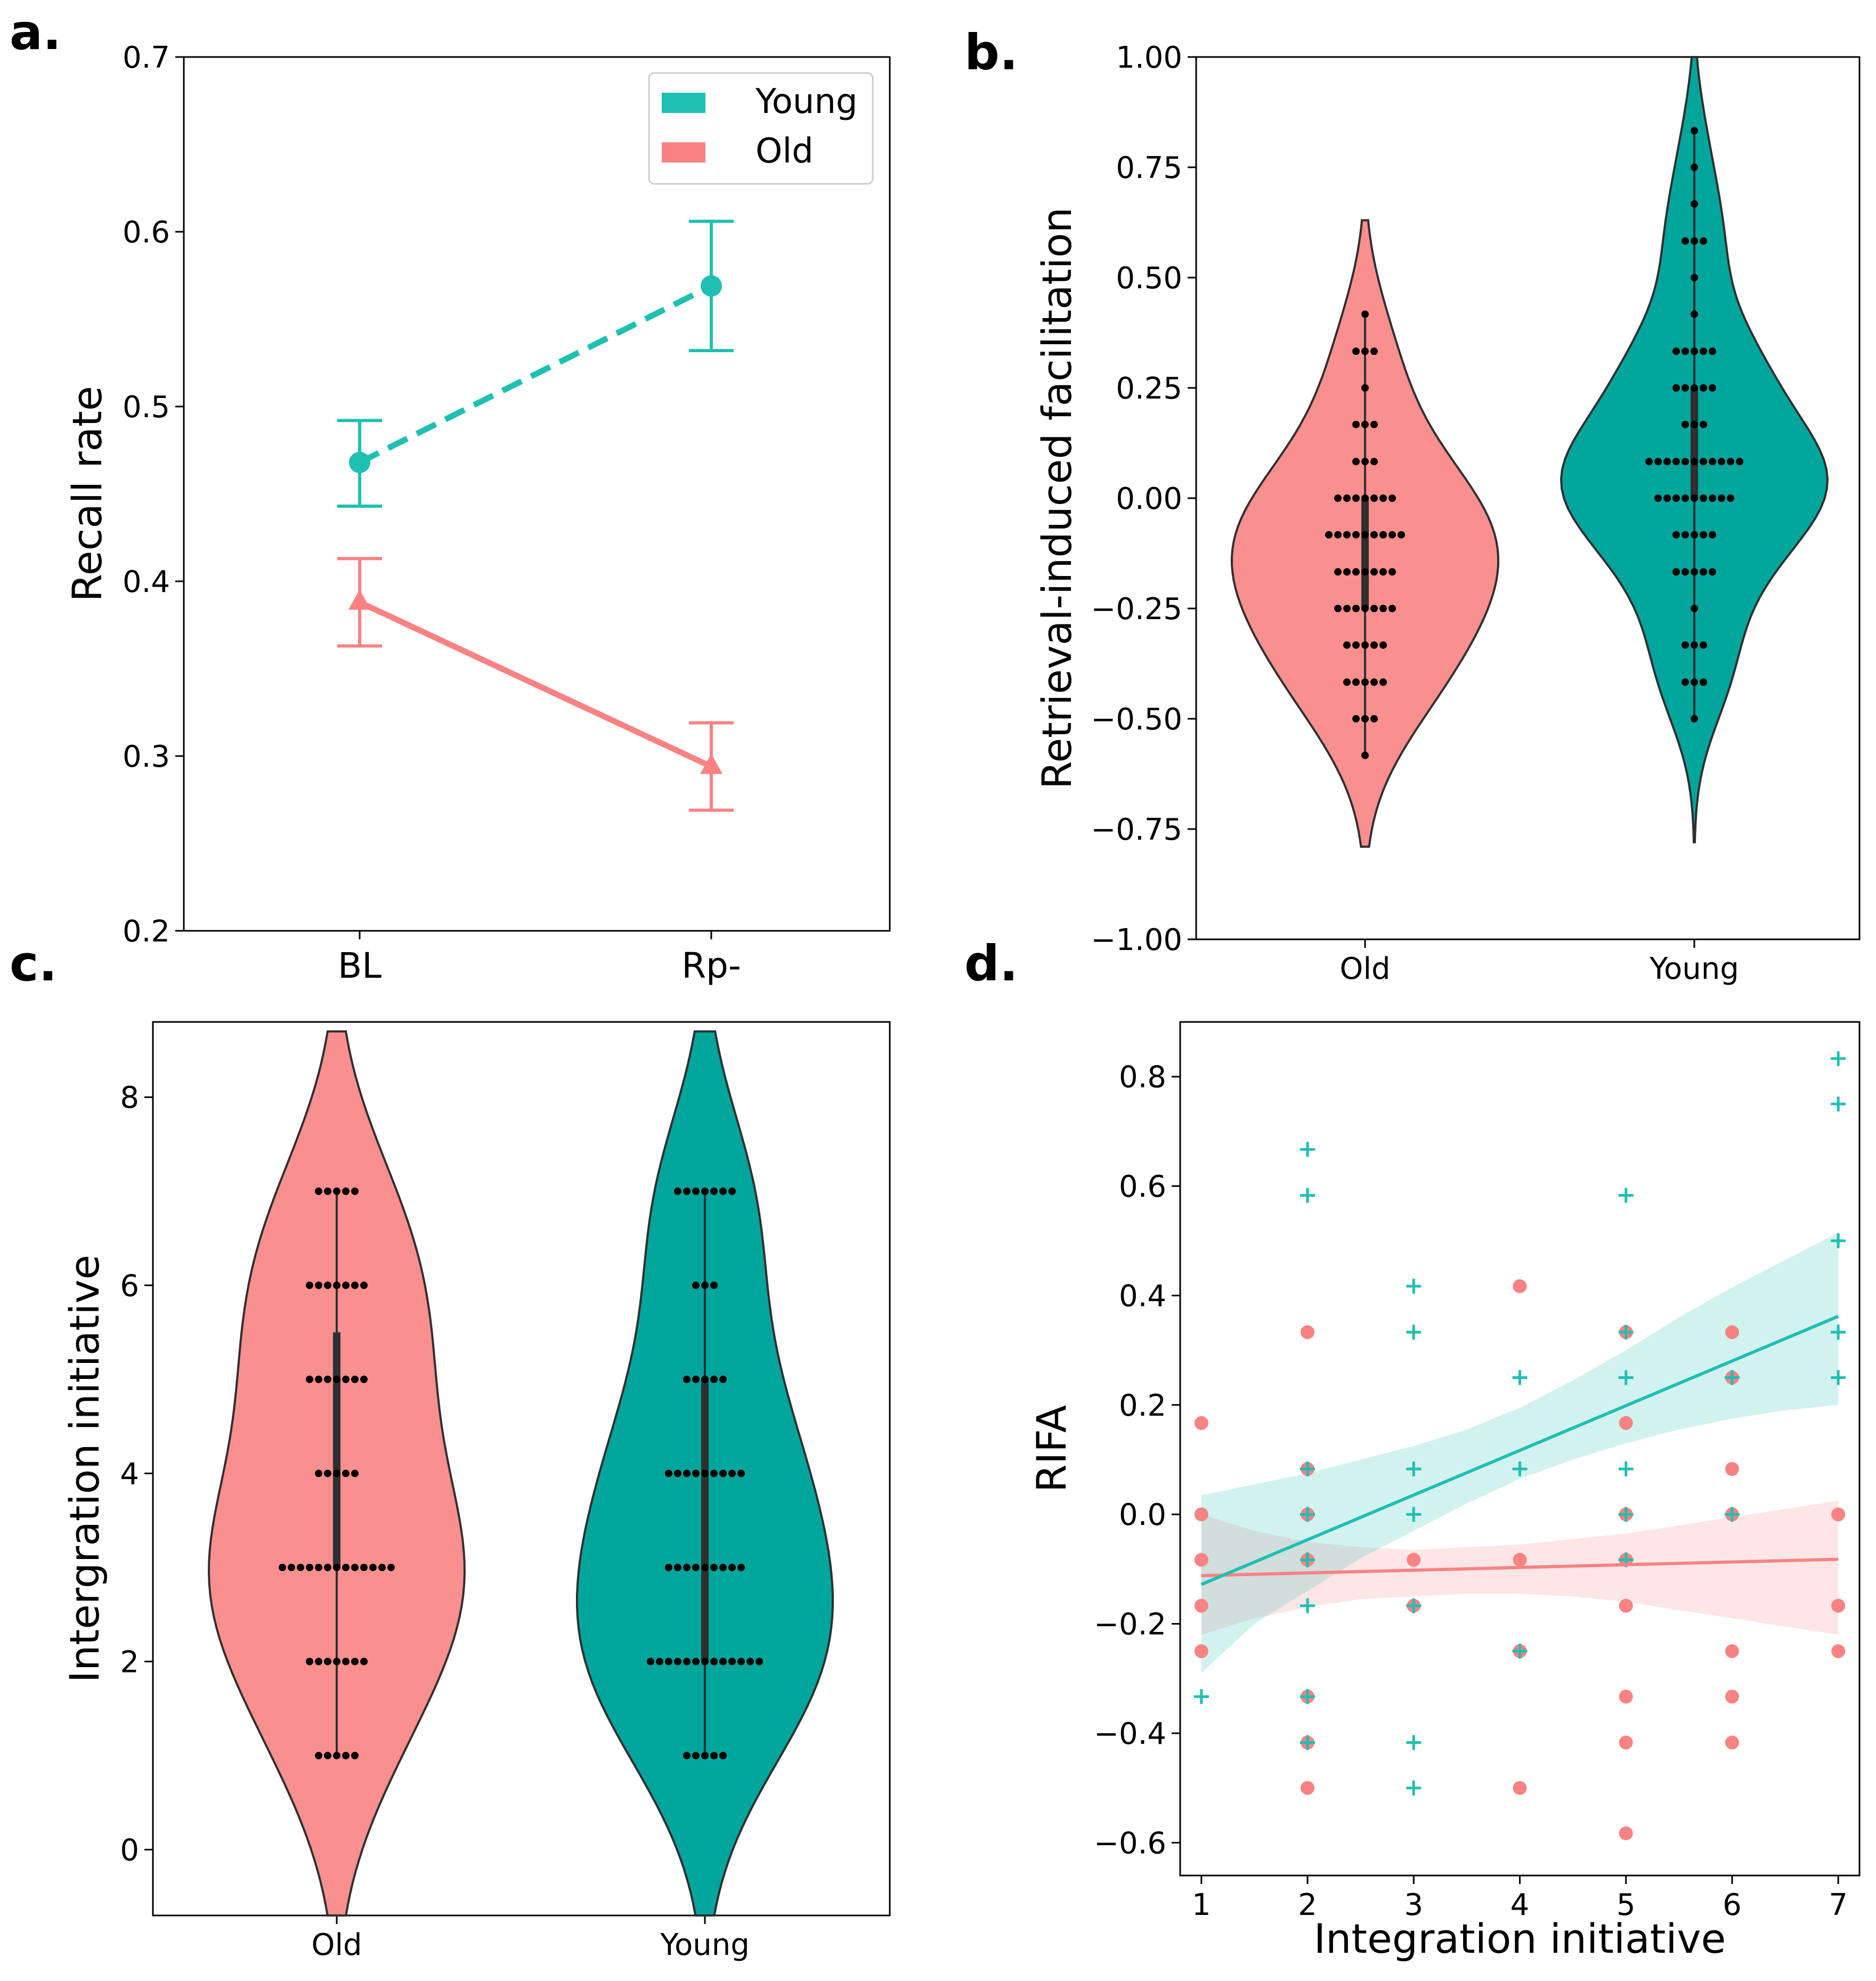 Image resolution: width=1876 pixels, height=1981 pixels. Describe the element at coordinates (146, 57) in the screenshot. I see `a-ytick-label-5: 0.7` at that location.